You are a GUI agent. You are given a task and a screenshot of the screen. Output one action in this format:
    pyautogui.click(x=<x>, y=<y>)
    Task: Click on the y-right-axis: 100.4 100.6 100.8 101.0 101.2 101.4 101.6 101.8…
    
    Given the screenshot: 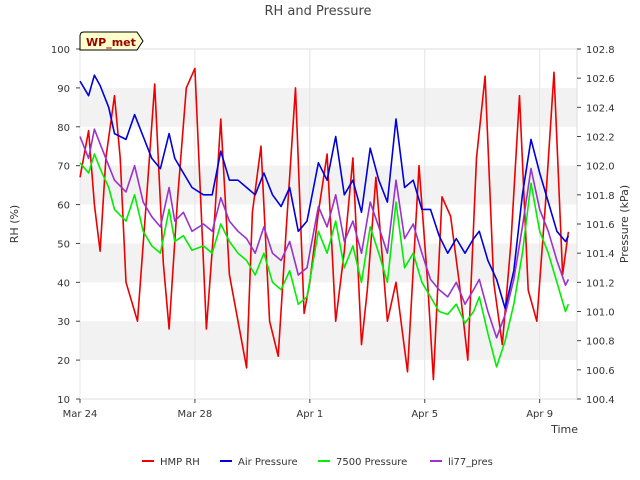 What is the action you would take?
    pyautogui.click(x=596, y=225)
    